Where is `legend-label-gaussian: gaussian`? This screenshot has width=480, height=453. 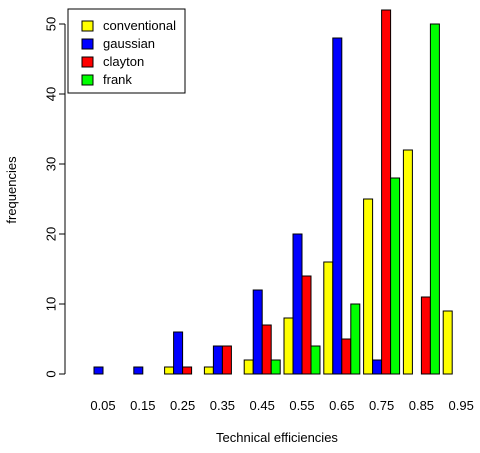 legend-label-gaussian: gaussian is located at coordinates (129, 43).